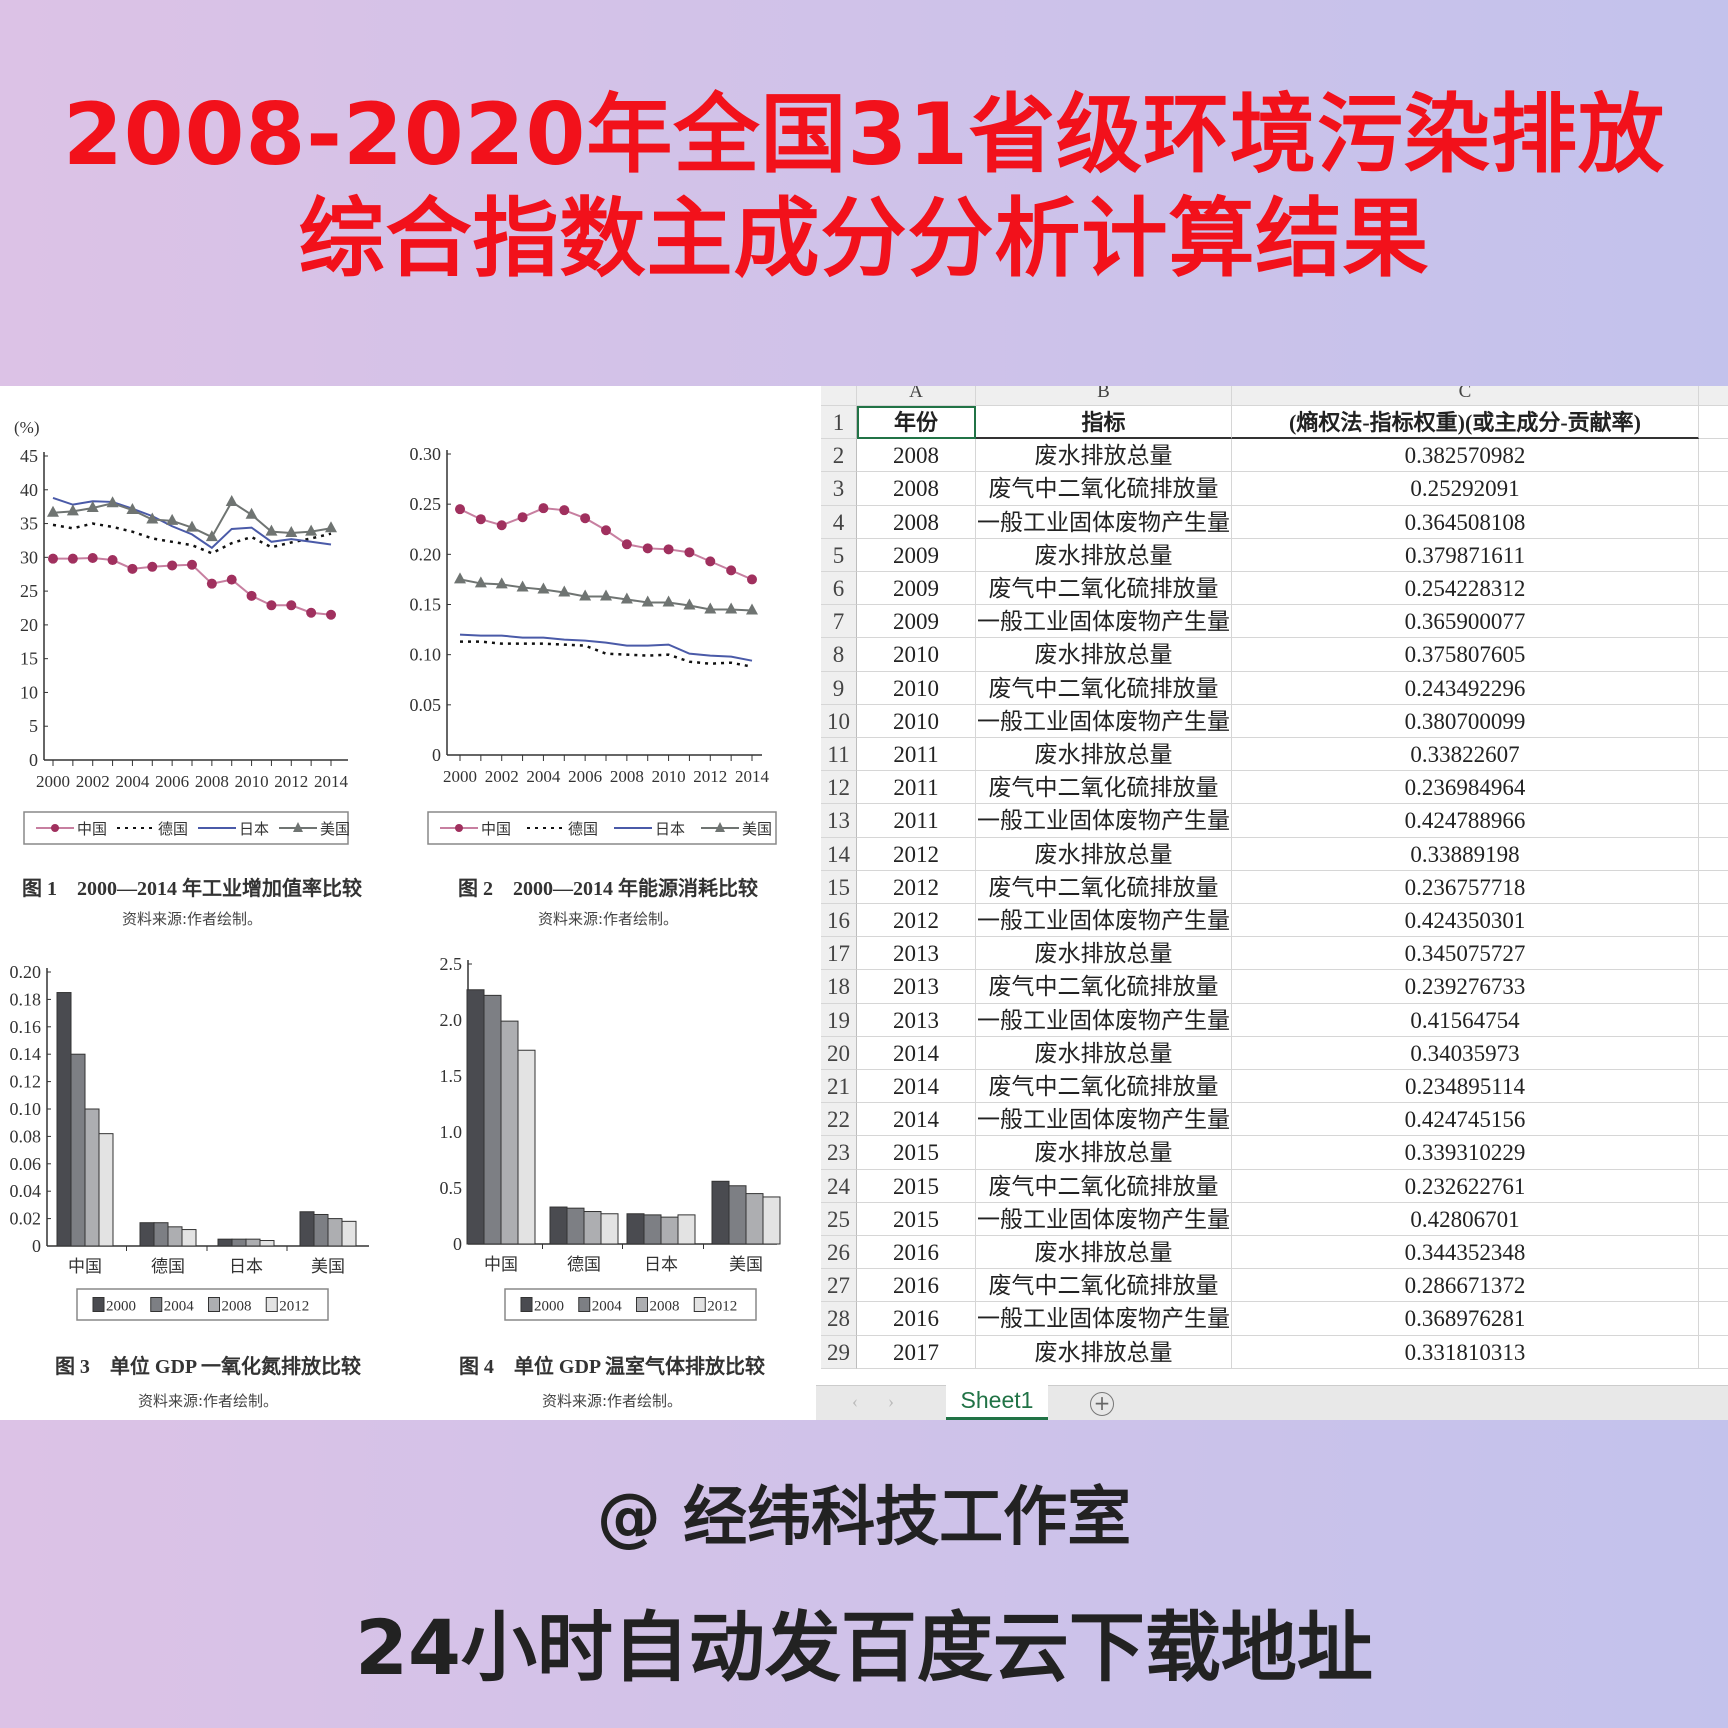 The height and width of the screenshot is (1728, 1728). Describe the element at coordinates (839, 721) in the screenshot. I see `row-number: 10` at that location.